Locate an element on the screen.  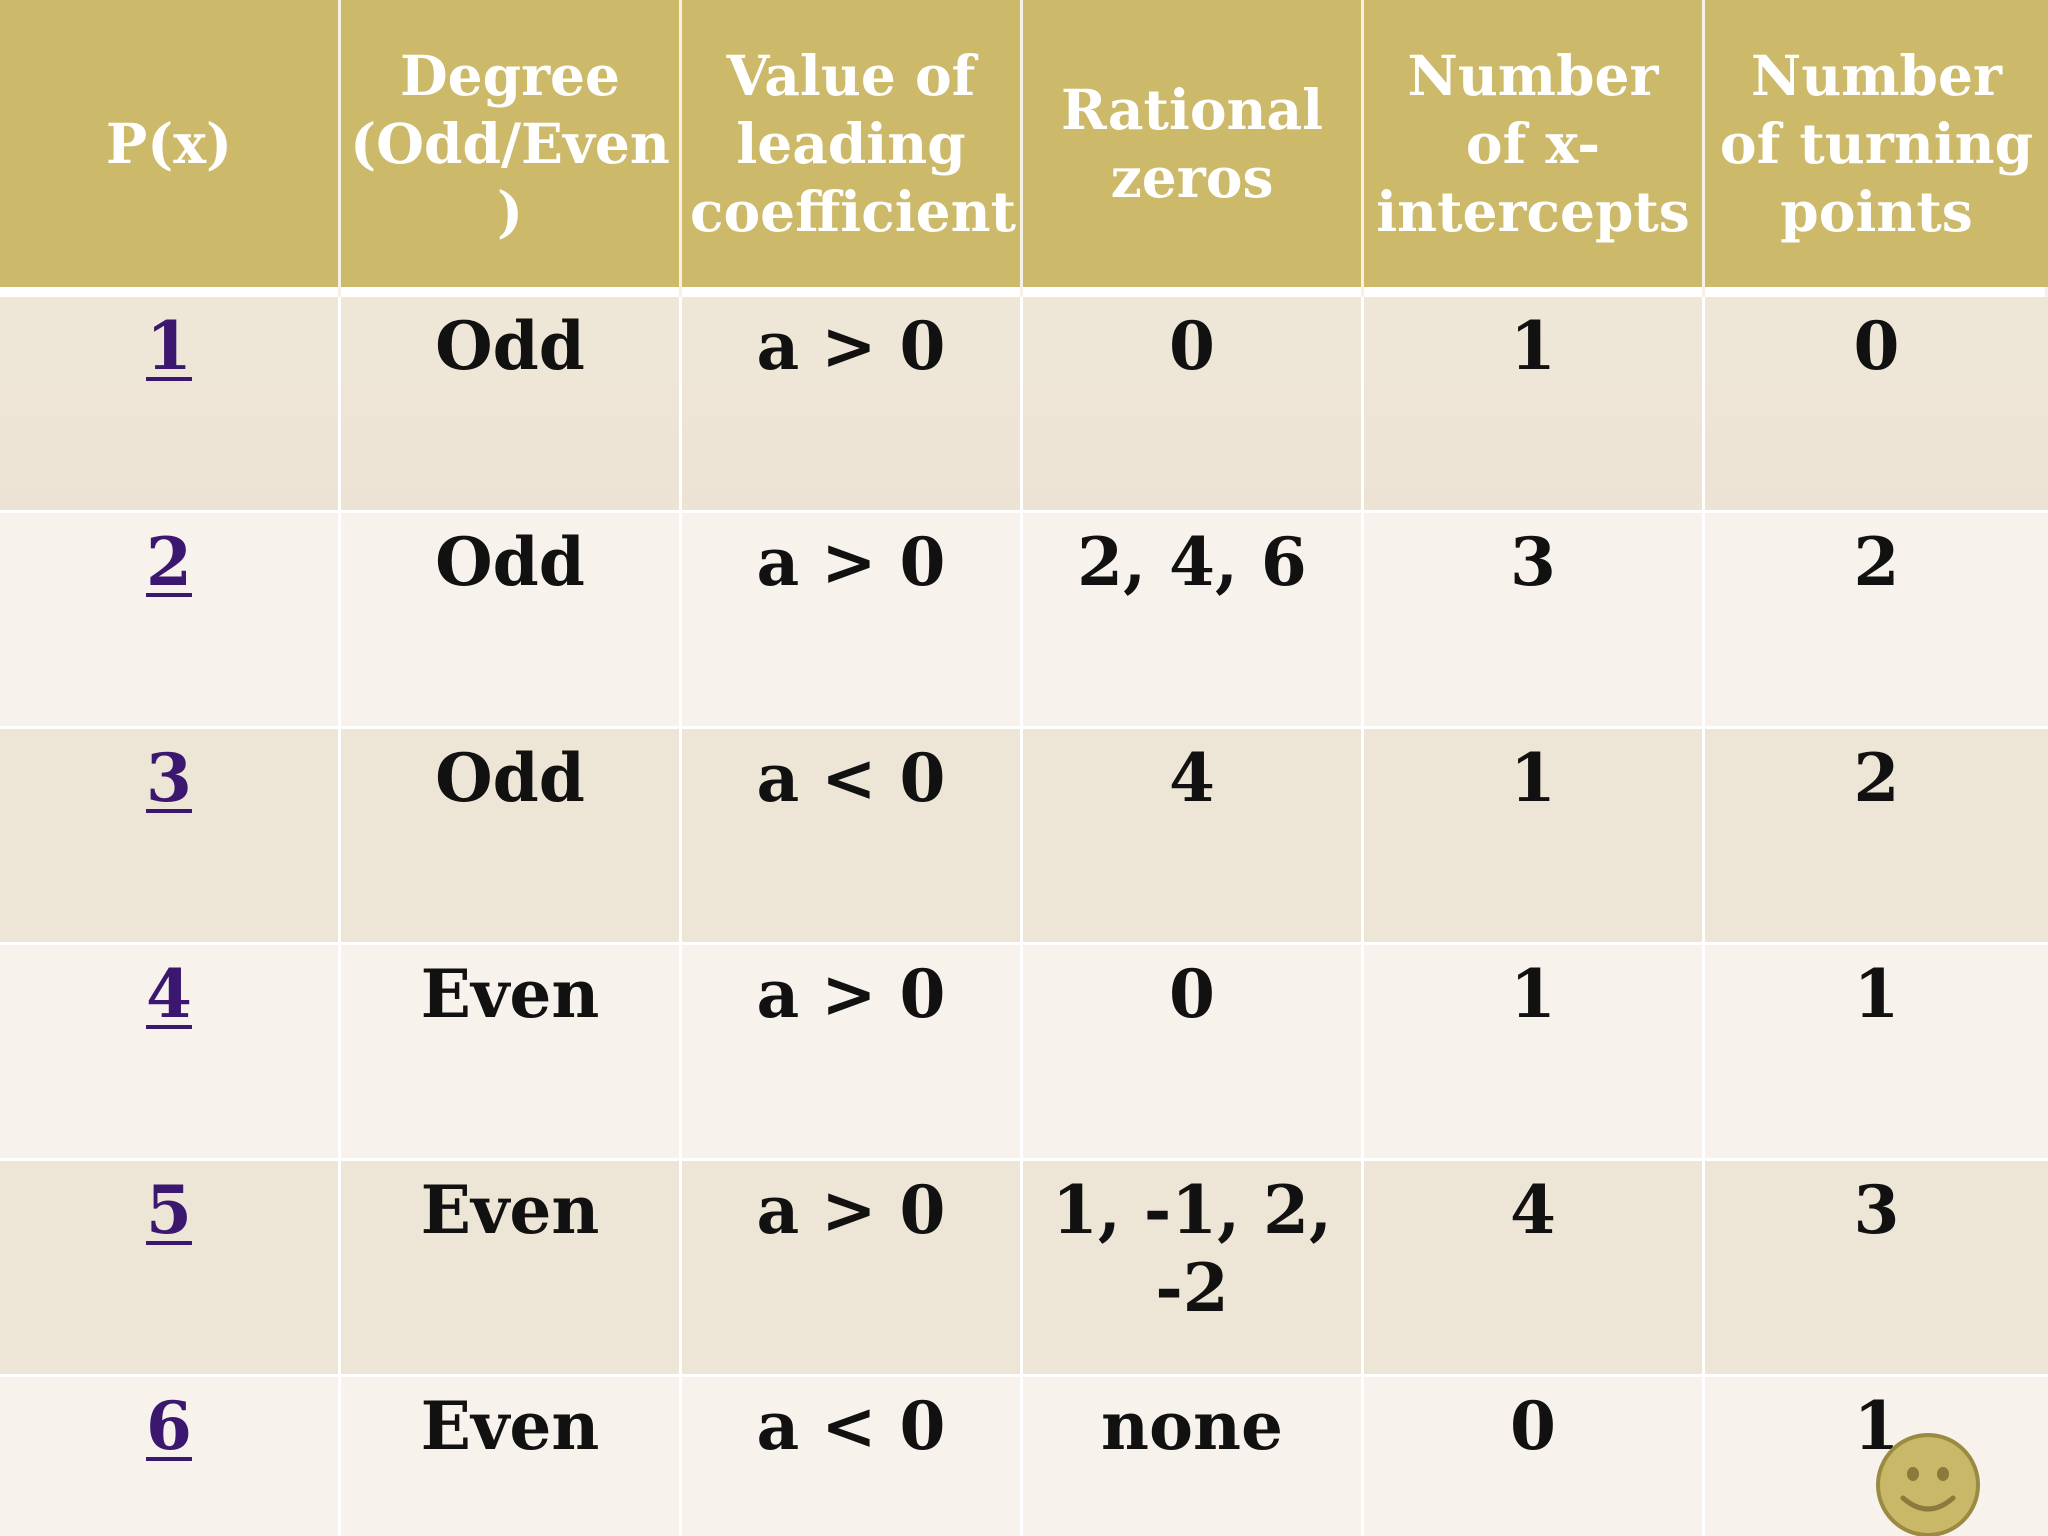
turning-points-cell: 0 is located at coordinates (1876, 405).